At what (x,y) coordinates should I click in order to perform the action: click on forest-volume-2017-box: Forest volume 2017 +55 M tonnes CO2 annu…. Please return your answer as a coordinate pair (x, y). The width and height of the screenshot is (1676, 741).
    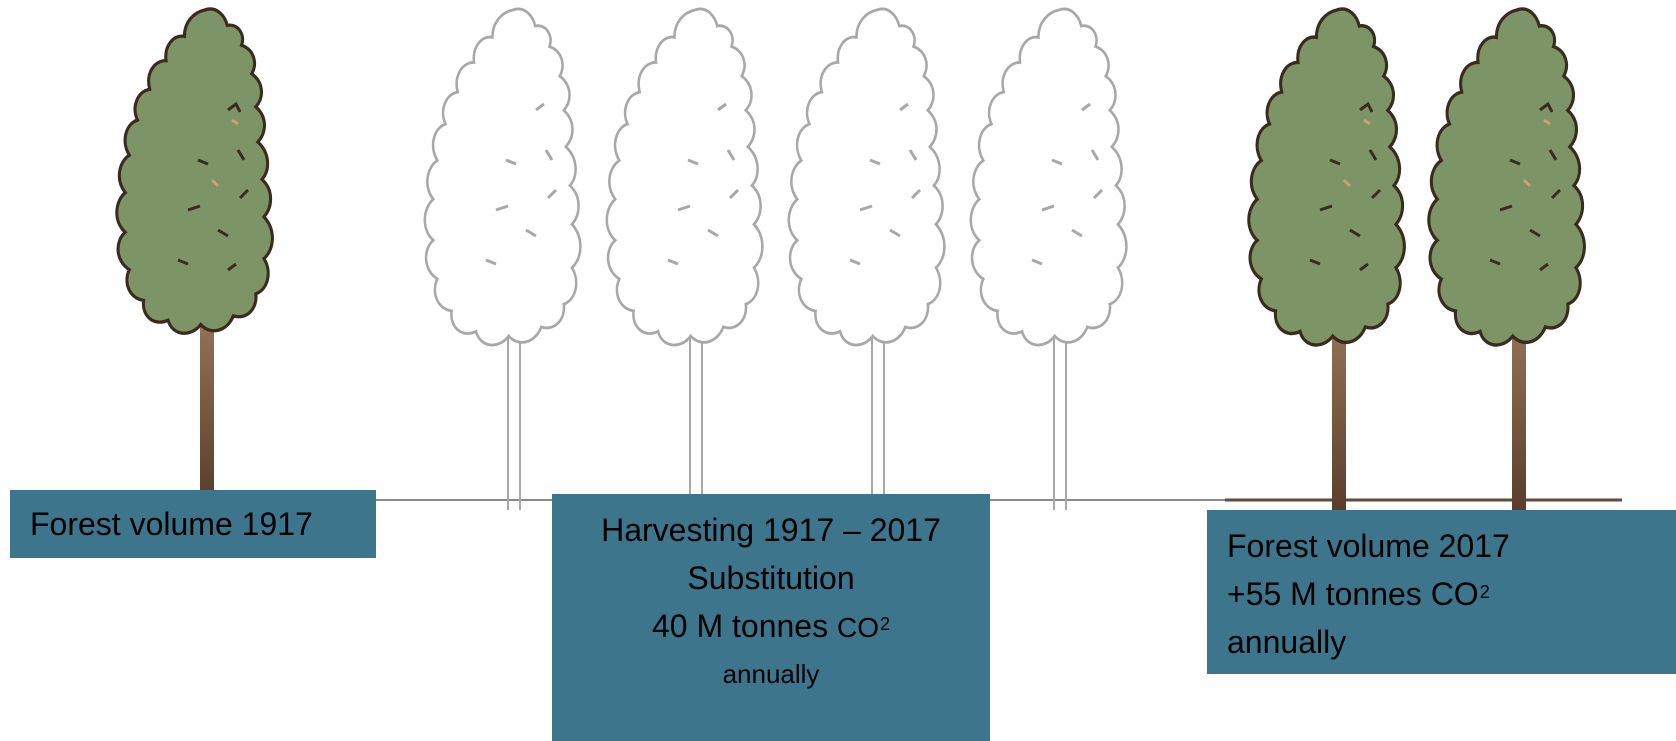
    Looking at the image, I should click on (1441, 592).